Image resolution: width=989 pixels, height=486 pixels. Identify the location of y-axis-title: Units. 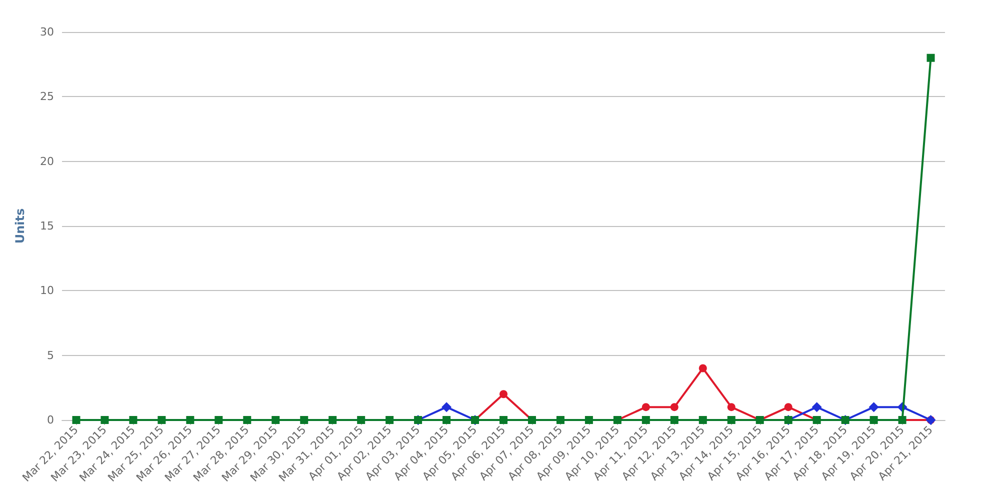
(20, 226).